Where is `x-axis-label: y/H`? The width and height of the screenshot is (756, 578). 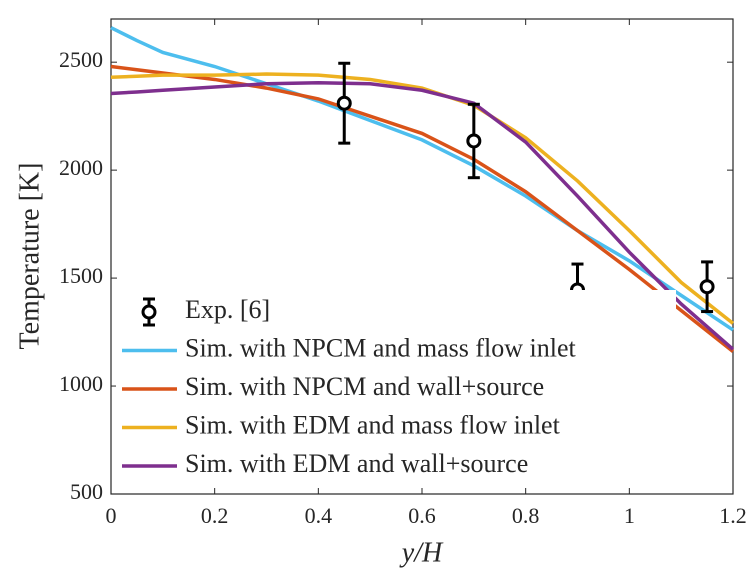 x-axis-label: y/H is located at coordinates (421, 552).